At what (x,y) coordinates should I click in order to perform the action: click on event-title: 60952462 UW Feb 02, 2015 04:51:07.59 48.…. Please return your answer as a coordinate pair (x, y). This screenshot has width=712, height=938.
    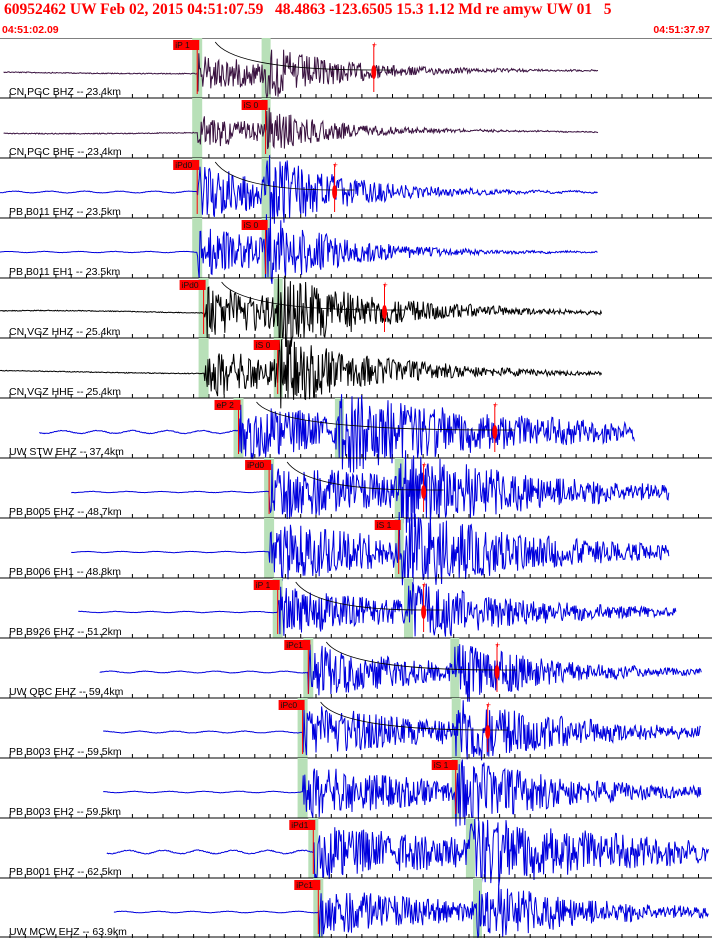
    Looking at the image, I should click on (308, 9).